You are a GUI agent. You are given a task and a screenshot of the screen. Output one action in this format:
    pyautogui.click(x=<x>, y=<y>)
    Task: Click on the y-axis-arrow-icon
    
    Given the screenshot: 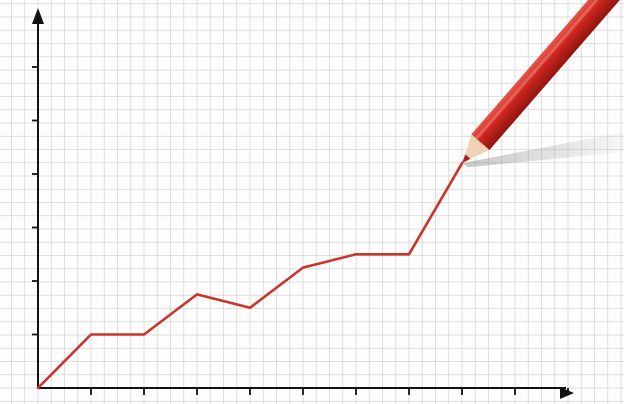 What is the action you would take?
    pyautogui.click(x=38, y=16)
    